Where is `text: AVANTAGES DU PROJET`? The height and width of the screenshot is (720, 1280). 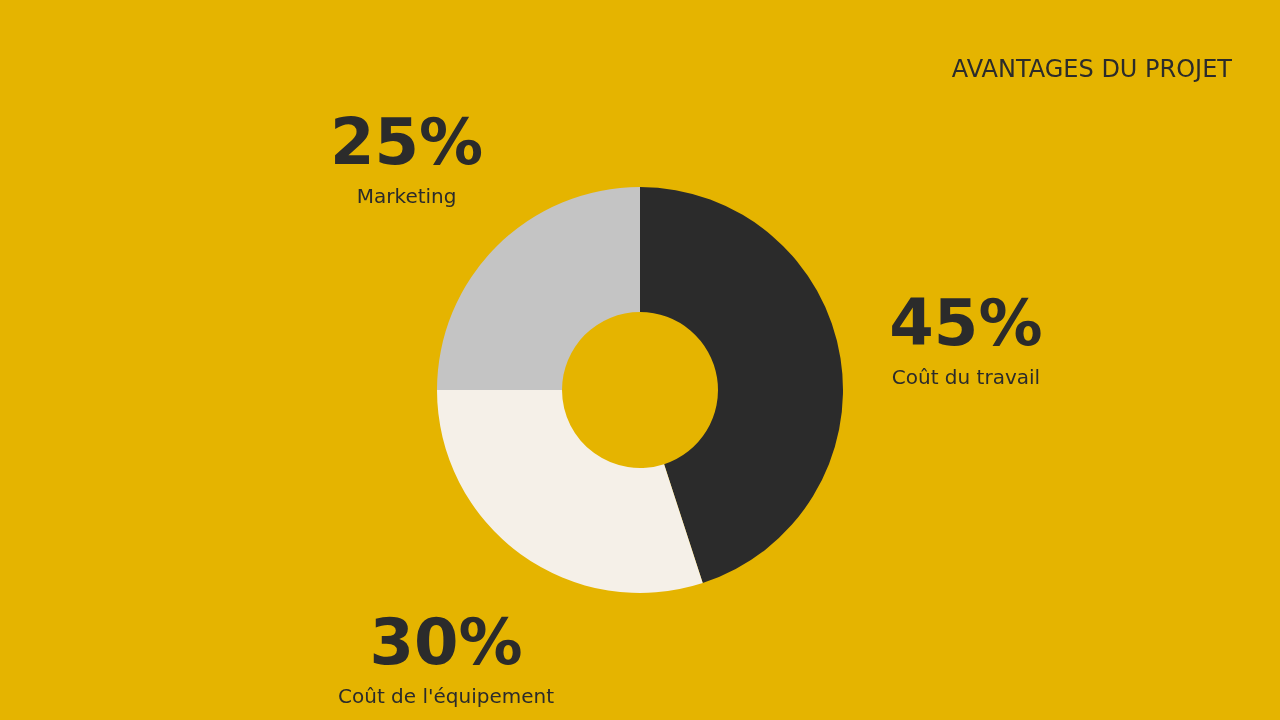 text: AVANTAGES DU PROJET is located at coordinates (1092, 69).